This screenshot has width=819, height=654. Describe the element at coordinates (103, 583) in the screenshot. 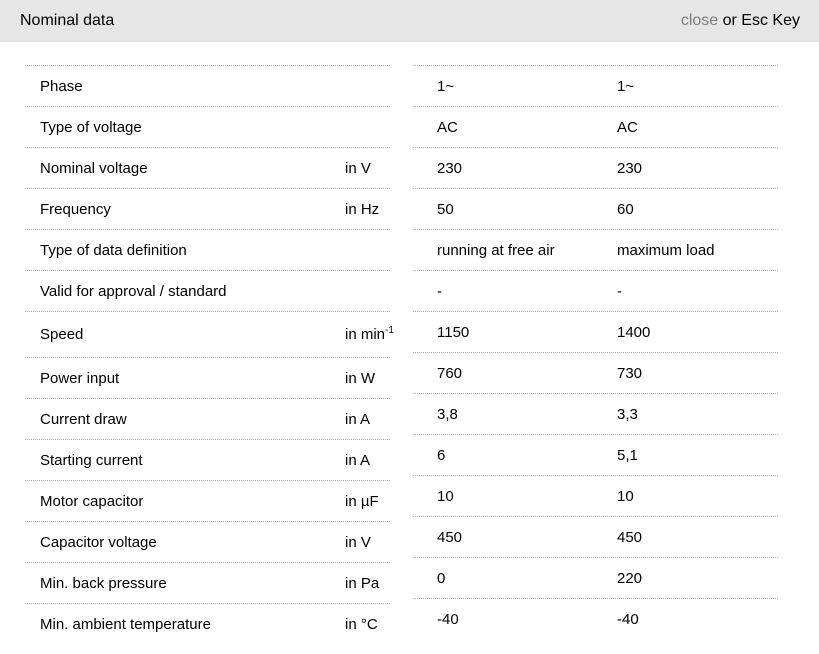

I see `row-label: Min. back pressure` at that location.